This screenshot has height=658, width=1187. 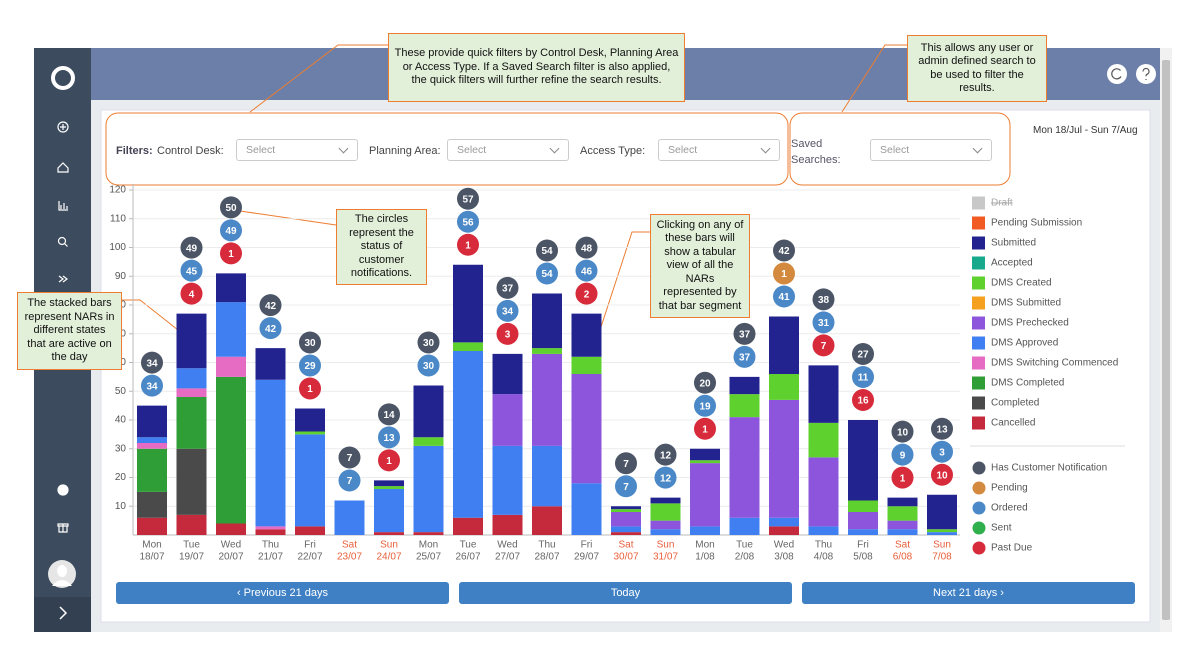 I want to click on legend-label: Sent, so click(x=1001, y=528).